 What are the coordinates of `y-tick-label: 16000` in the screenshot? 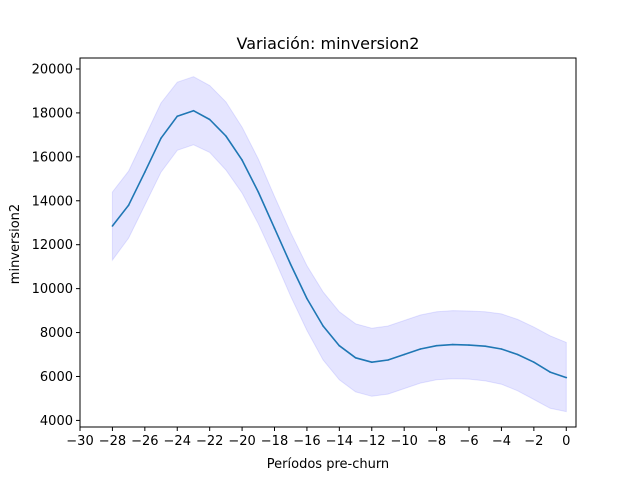 It's located at (52, 157).